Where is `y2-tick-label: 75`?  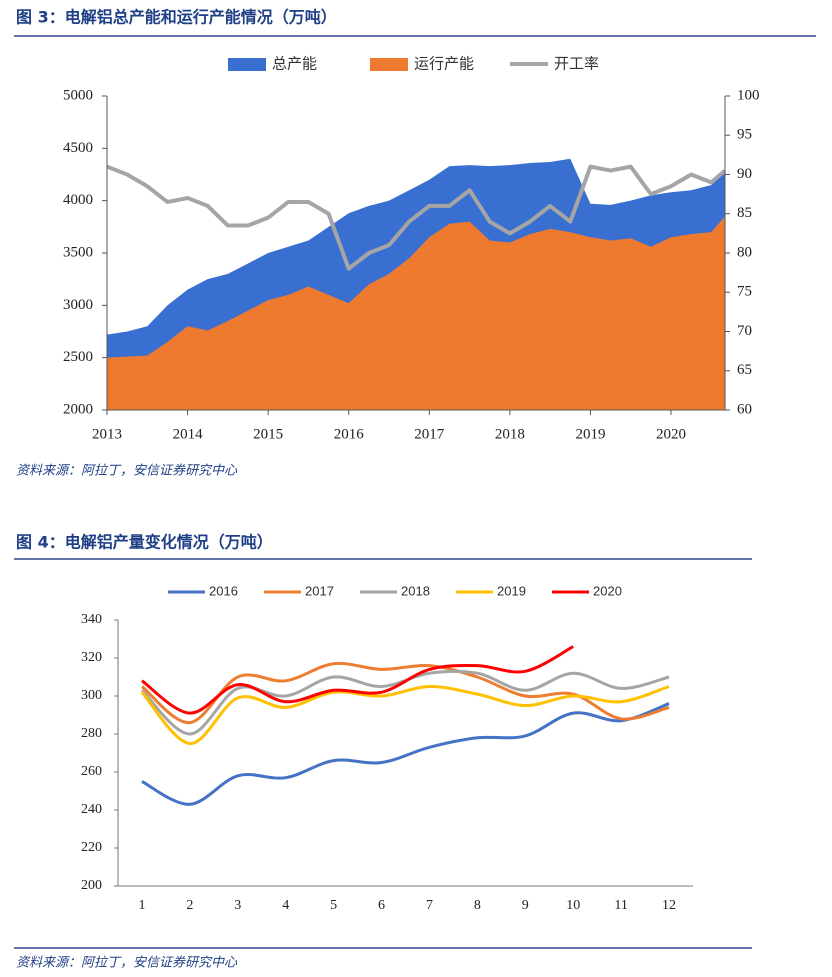
y2-tick-label: 75 is located at coordinates (744, 292).